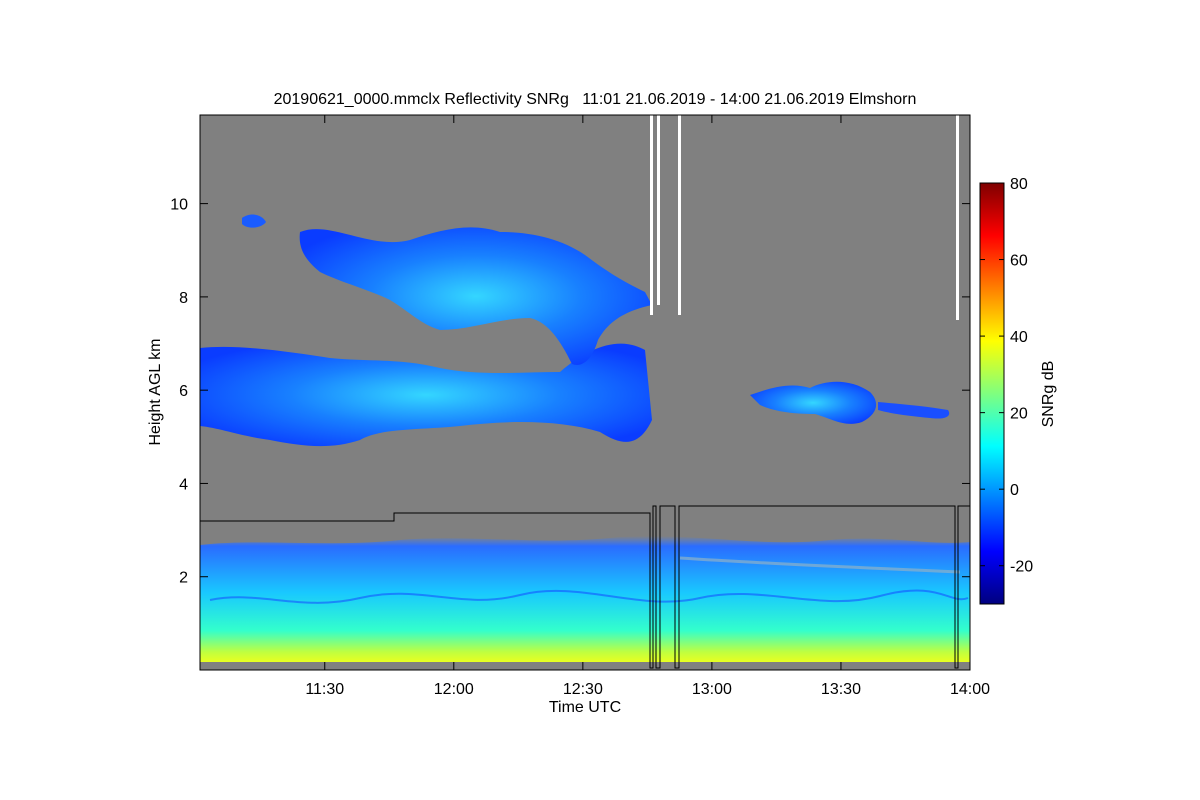 The height and width of the screenshot is (800, 1200). I want to click on mid-level-cloud-right-tail, so click(914, 410).